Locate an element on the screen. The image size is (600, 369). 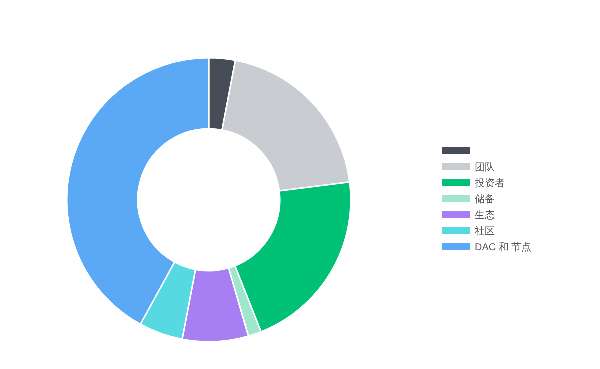
legend-label: 投资者 is located at coordinates (489, 184).